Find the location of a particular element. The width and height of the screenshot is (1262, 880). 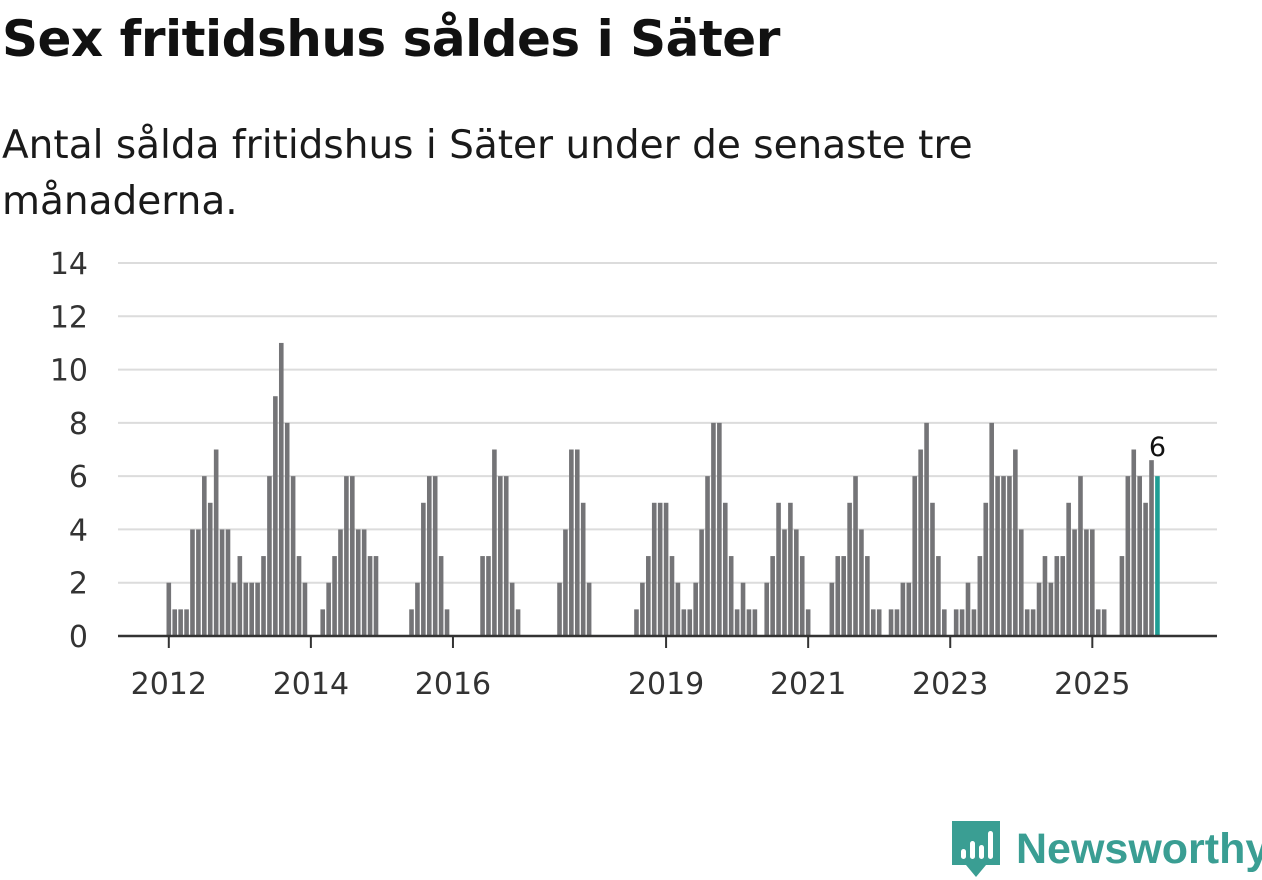

x-tick-label: 2014 is located at coordinates (311, 684).